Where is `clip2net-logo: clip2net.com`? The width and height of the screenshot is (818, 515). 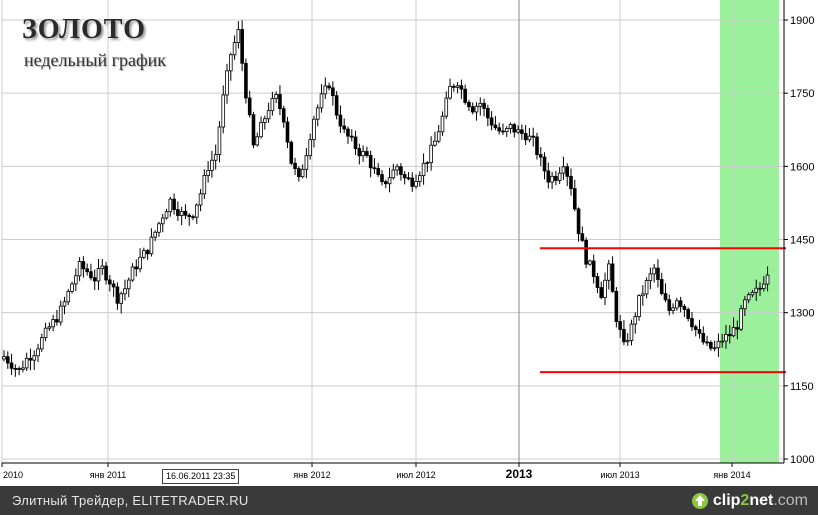
clip2net-logo: clip2net.com is located at coordinates (749, 501).